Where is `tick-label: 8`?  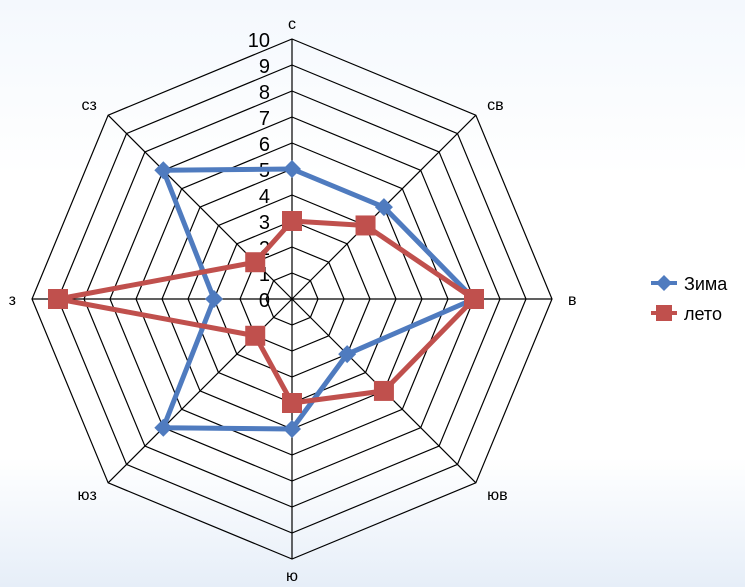
tick-label: 8 is located at coordinates (264, 93).